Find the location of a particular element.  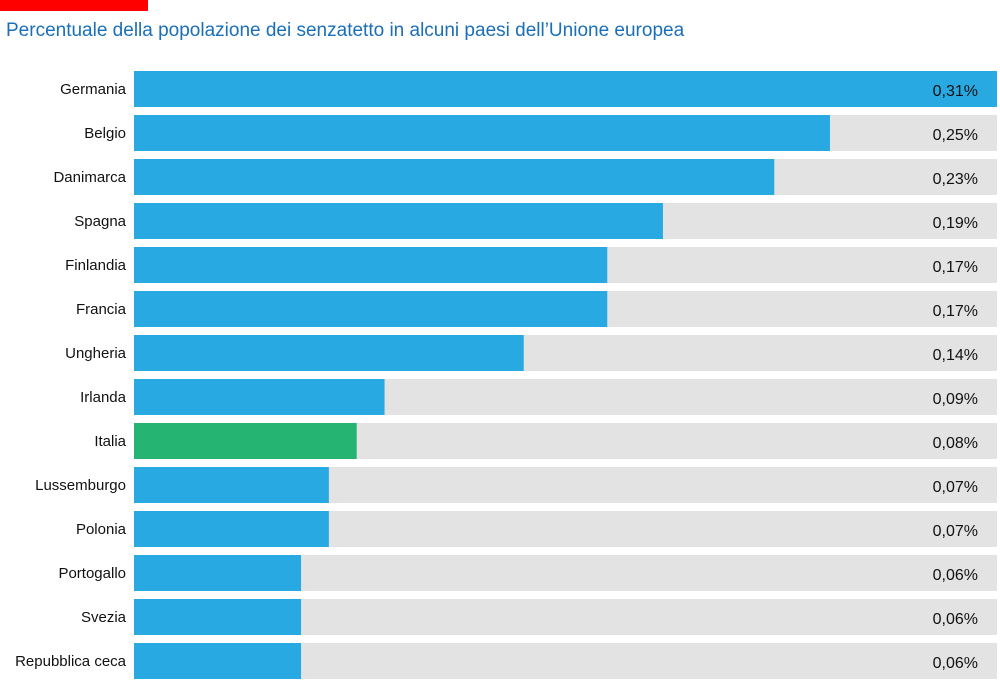

value-label-danimarca: 0,23% is located at coordinates (955, 179).